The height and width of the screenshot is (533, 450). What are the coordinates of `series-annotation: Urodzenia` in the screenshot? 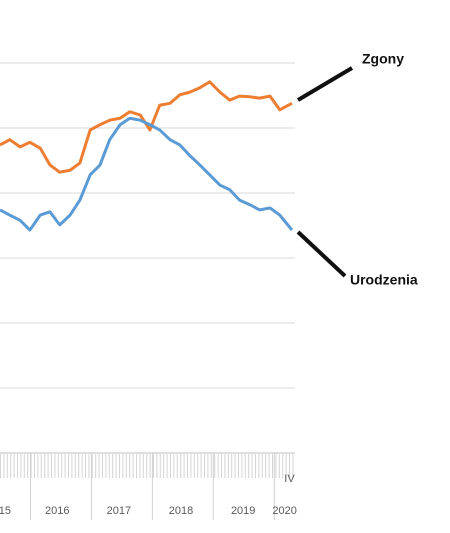 It's located at (384, 280).